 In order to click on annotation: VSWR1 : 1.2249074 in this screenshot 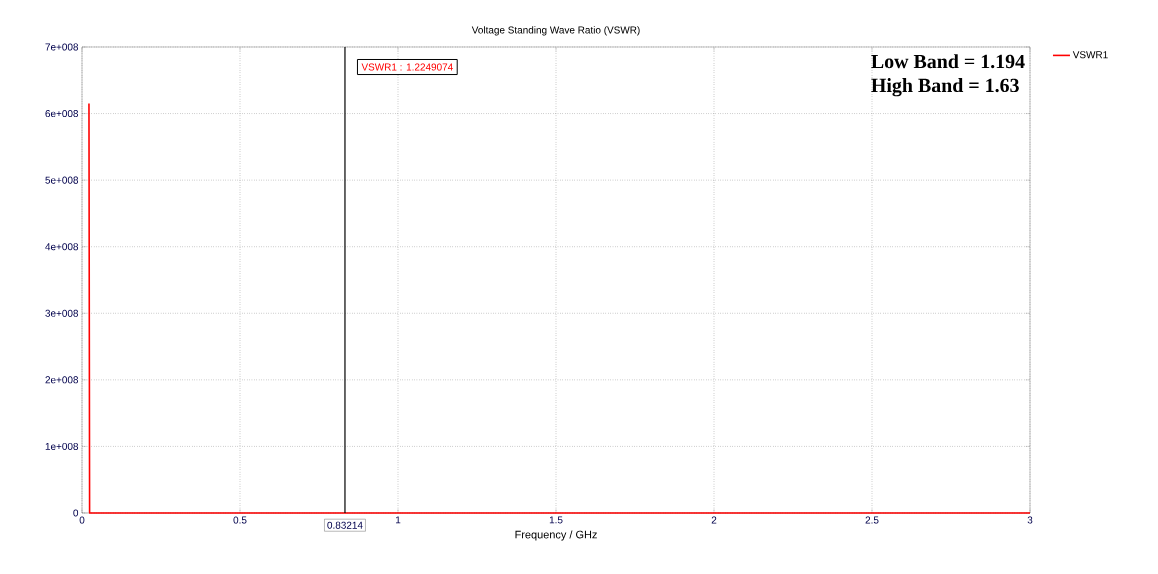, I will do `click(407, 67)`.